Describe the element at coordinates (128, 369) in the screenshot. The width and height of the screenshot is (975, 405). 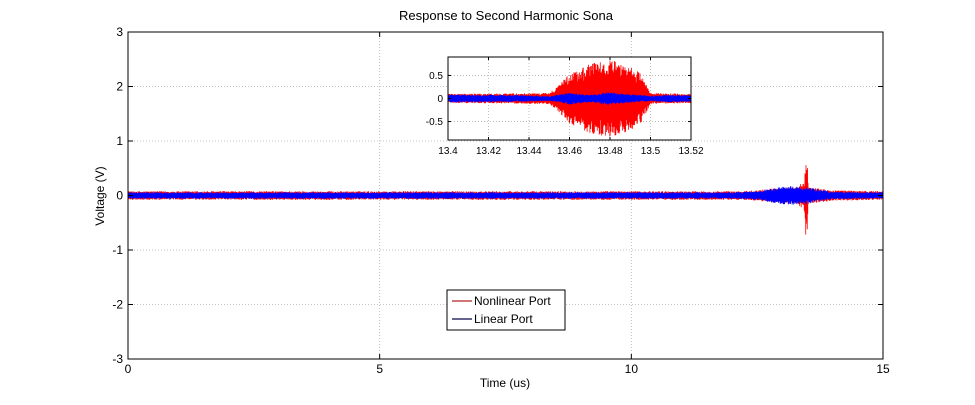
I see `x-tick-label: 0` at that location.